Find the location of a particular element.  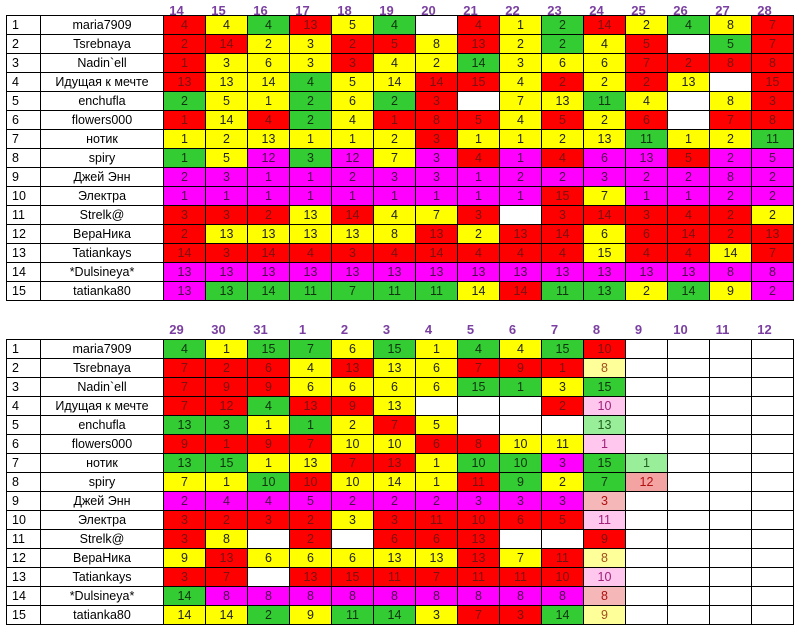

date-header: 21 is located at coordinates (470, 10).